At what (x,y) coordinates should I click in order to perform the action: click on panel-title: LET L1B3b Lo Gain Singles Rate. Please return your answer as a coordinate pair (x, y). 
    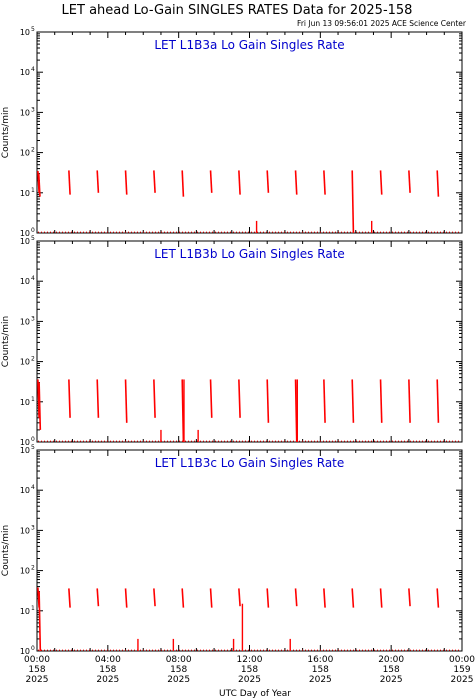
    Looking at the image, I should click on (249, 254).